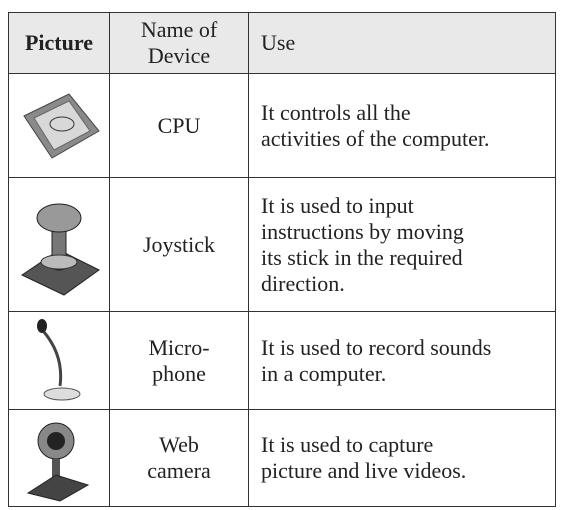  I want to click on device-name: Joystick, so click(179, 244).